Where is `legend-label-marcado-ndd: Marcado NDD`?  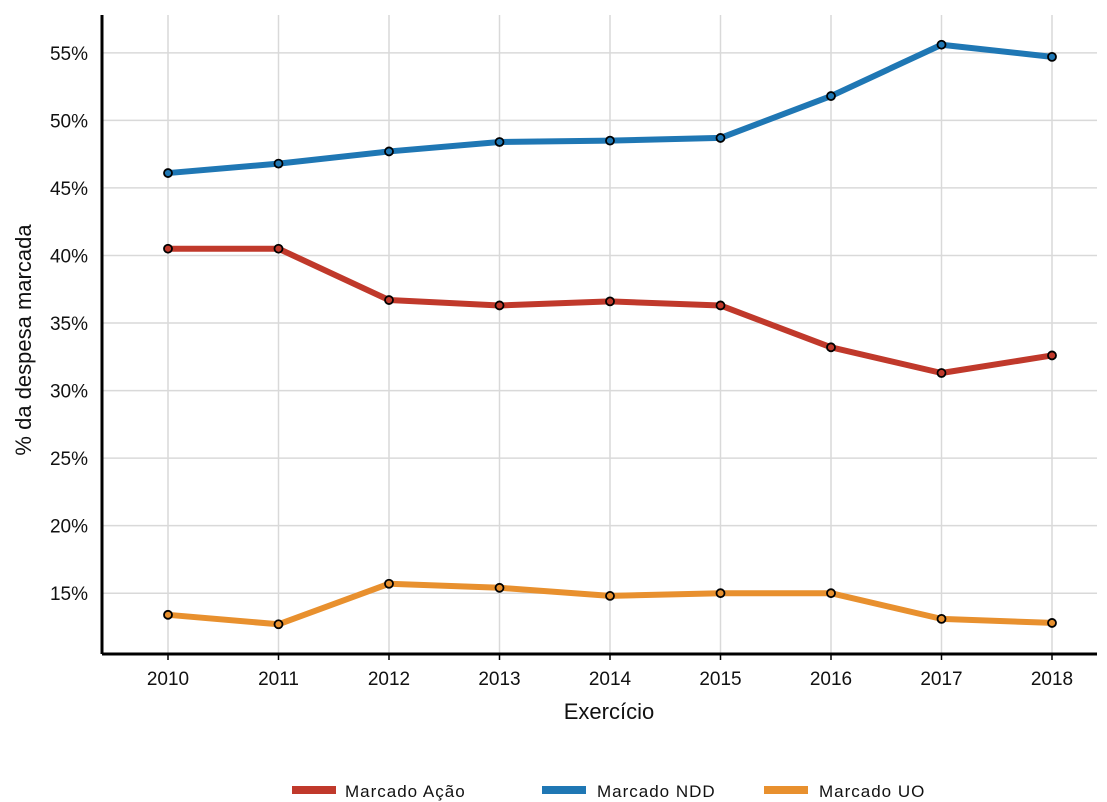
legend-label-marcado-ndd: Marcado NDD is located at coordinates (656, 791).